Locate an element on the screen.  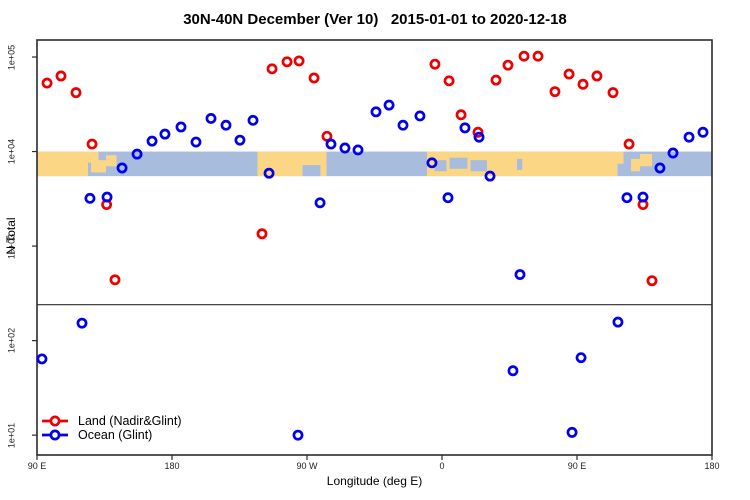
y-tick-label: 1e+04 is located at coordinates (11, 151).